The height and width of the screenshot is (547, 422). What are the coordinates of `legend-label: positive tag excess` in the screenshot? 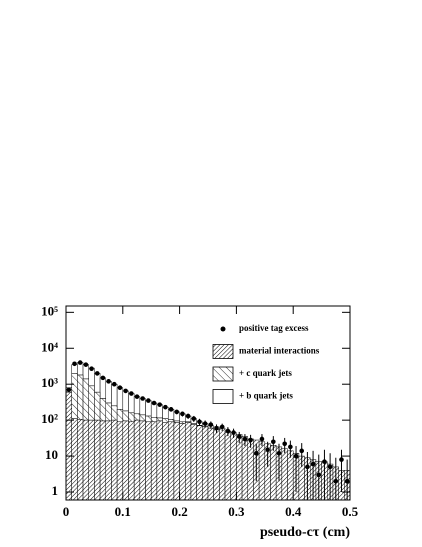 It's located at (274, 328).